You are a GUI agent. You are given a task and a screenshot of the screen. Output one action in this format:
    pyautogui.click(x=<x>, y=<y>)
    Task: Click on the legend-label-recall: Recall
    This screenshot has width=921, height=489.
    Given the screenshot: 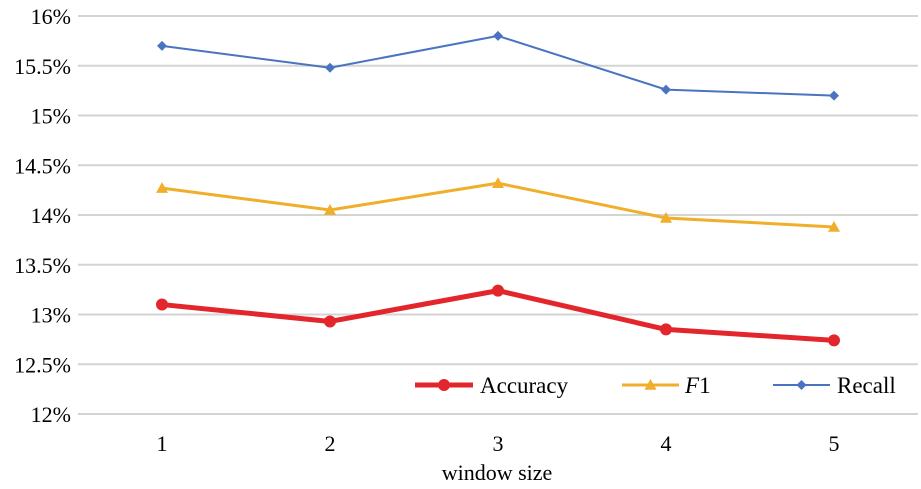 What is the action you would take?
    pyautogui.click(x=866, y=385)
    